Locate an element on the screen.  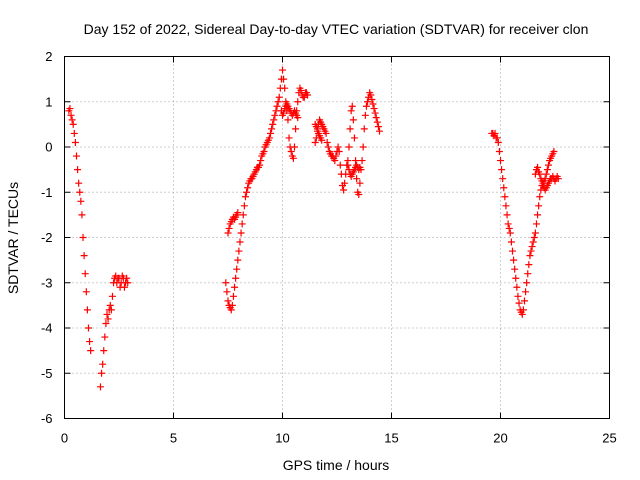
x-axis-label: GPS time / hours is located at coordinates (336, 465).